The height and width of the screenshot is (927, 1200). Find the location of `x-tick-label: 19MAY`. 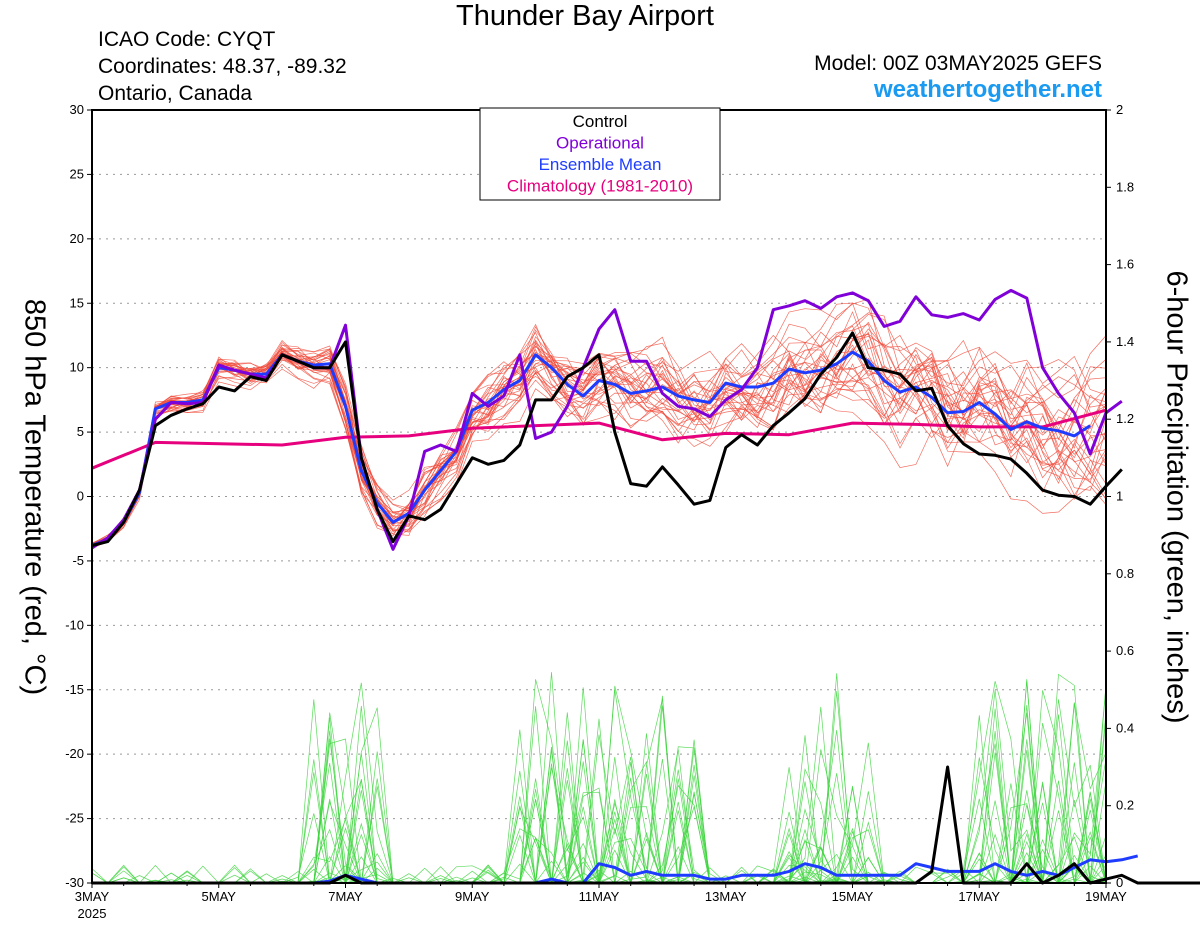

x-tick-label: 19MAY is located at coordinates (1106, 896).